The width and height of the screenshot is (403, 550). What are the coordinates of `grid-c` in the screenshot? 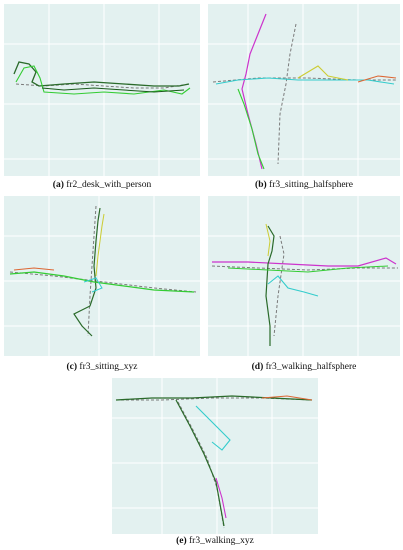 It's located at (102, 276).